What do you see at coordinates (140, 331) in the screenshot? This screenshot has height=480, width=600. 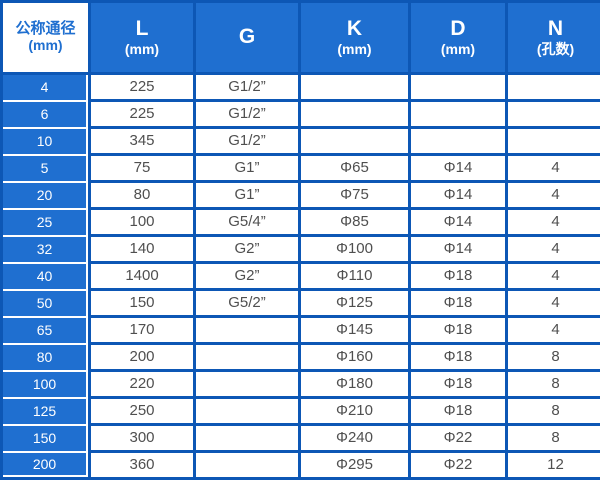 I see `data-cell: 170` at bounding box center [140, 331].